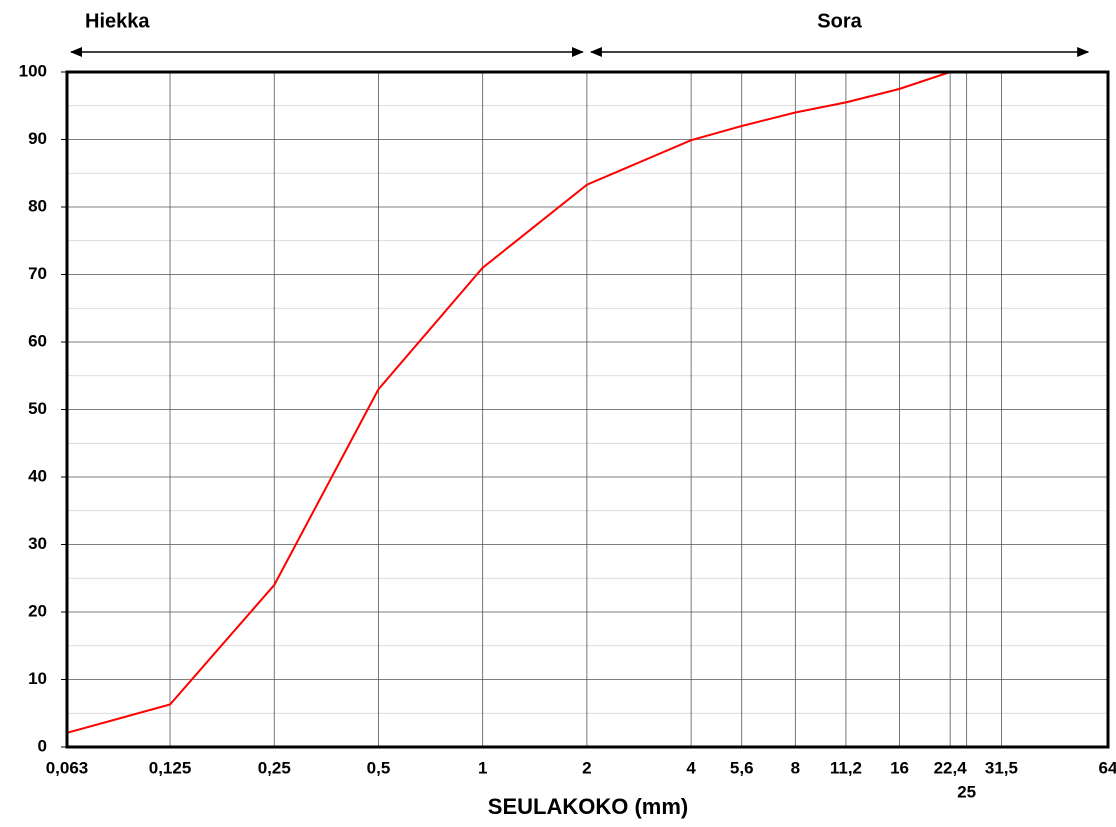 The image size is (1116, 827). Describe the element at coordinates (37, 138) in the screenshot. I see `y-tick-label: 90` at that location.